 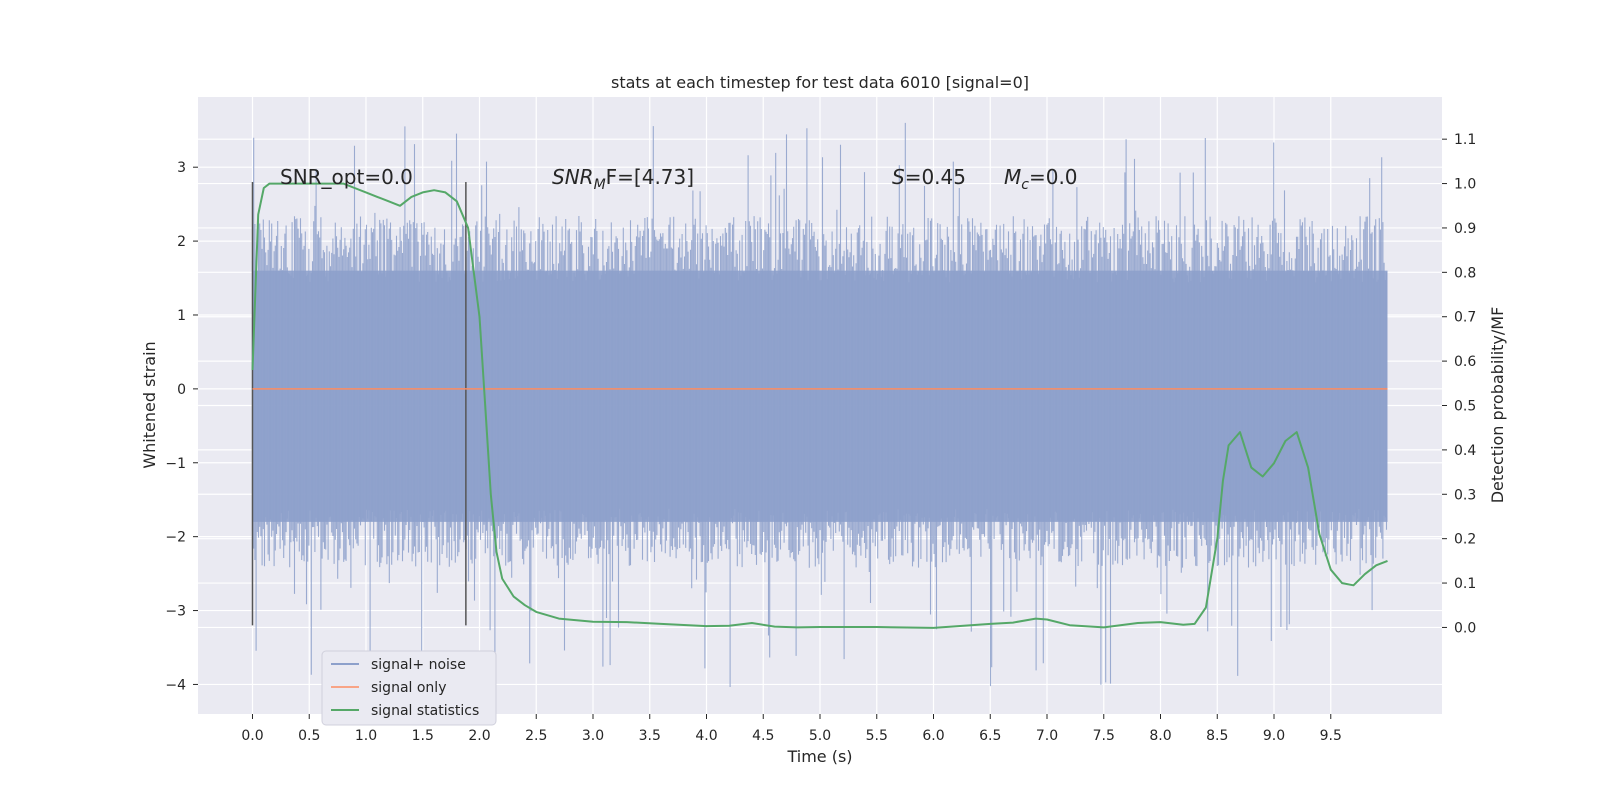 I want to click on y-right-tick-label: 0.6, so click(x=1465, y=362).